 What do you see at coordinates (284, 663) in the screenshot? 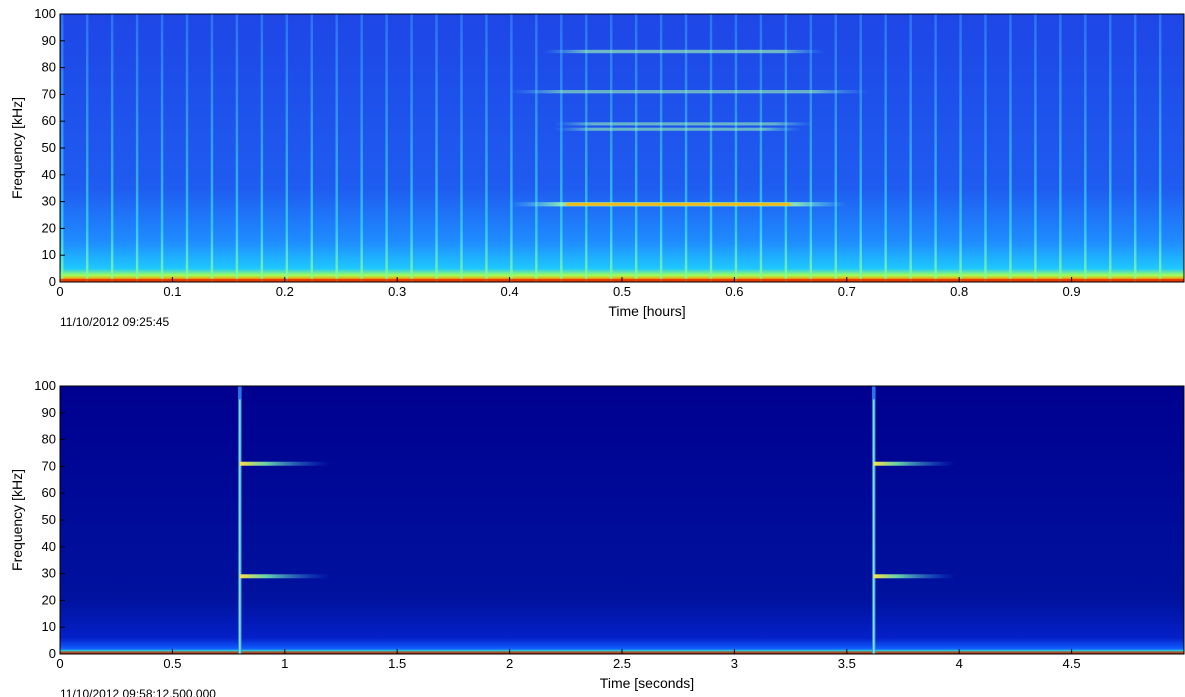
I see `x-tick-label: 1` at bounding box center [284, 663].